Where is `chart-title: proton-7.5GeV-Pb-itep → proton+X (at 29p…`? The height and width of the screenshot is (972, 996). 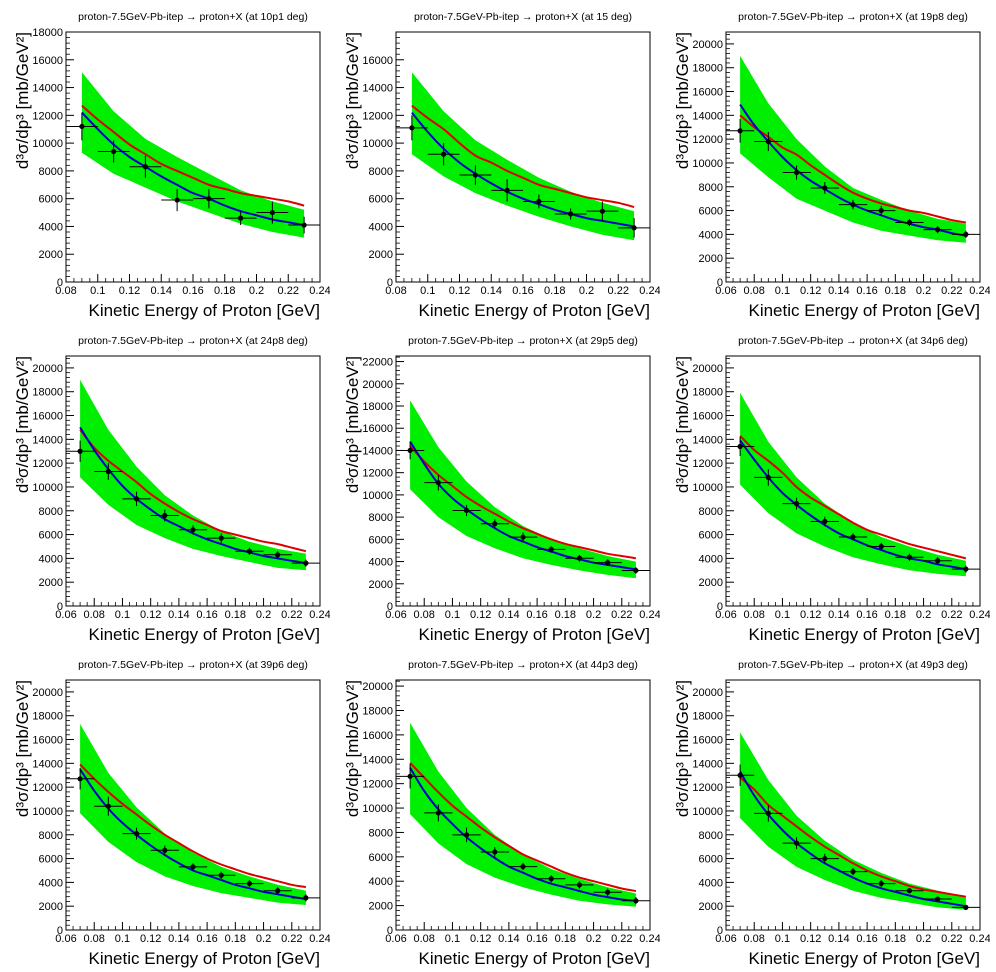
chart-title: proton-7.5GeV-Pb-itep → proton+X (at 29p… is located at coordinates (523, 341).